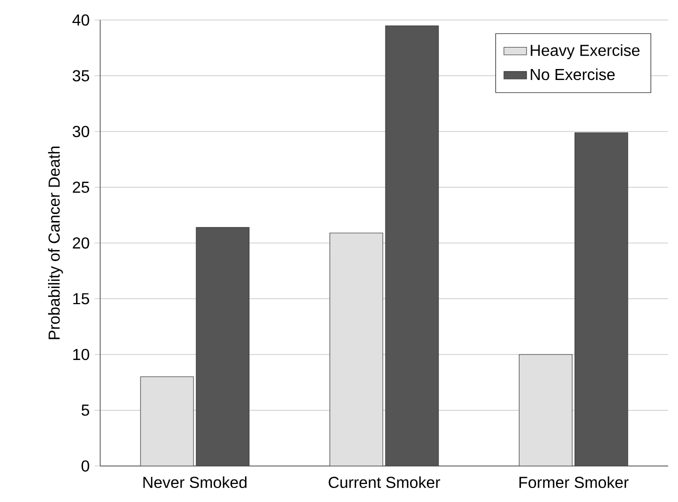  I want to click on y-tick-label: 20, so click(81, 243).